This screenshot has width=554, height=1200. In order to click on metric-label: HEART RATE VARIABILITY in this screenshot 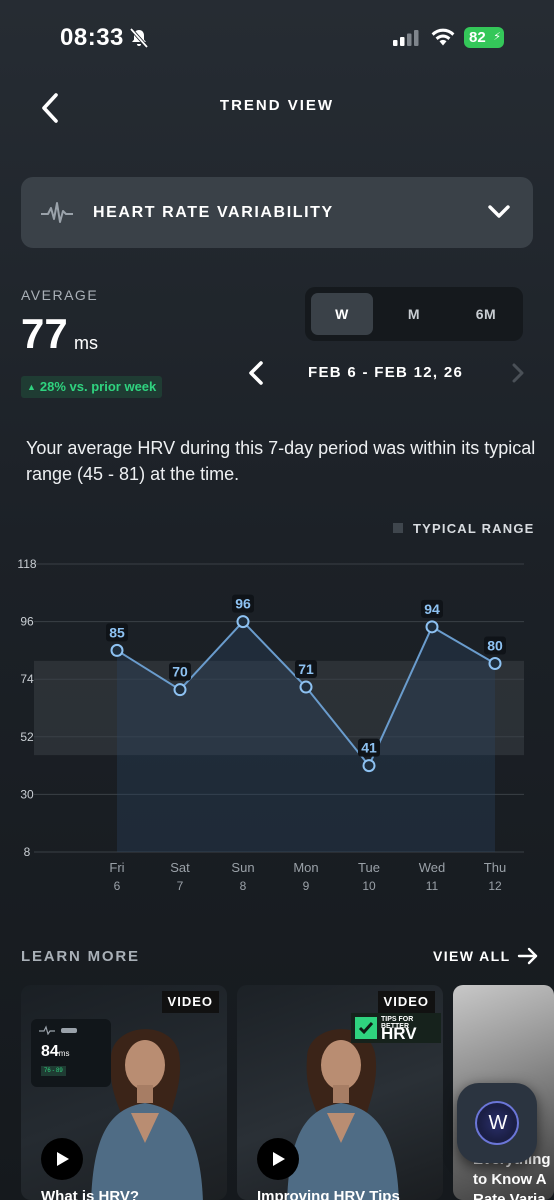, I will do `click(213, 212)`.